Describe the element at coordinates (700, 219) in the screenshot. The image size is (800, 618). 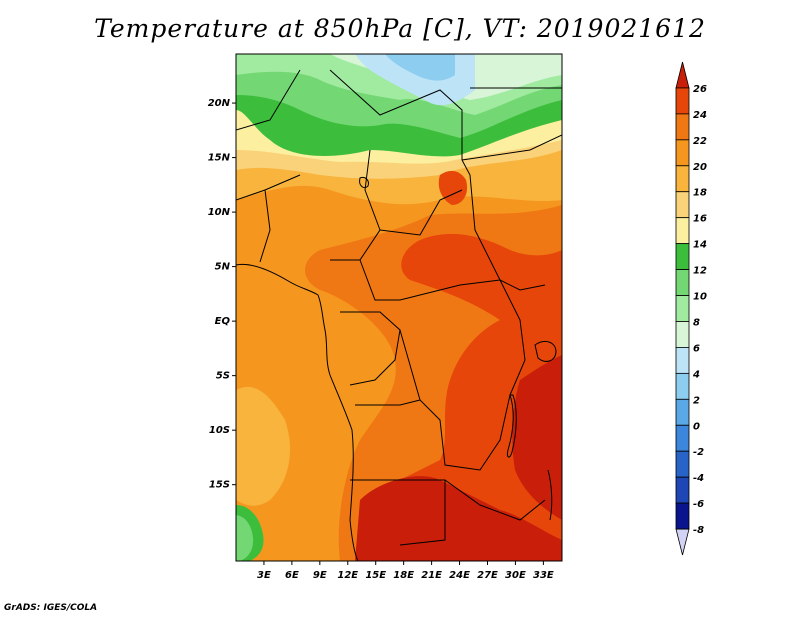
I see `colorbar-label: 16` at that location.